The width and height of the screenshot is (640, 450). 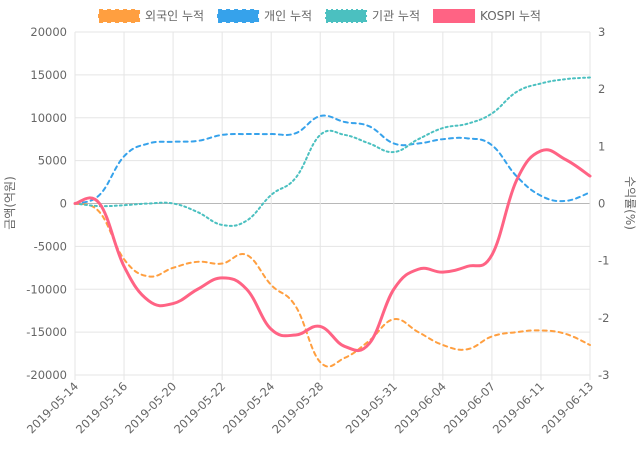 What do you see at coordinates (396, 16) in the screenshot?
I see `legend-label: 기관 누적` at bounding box center [396, 16].